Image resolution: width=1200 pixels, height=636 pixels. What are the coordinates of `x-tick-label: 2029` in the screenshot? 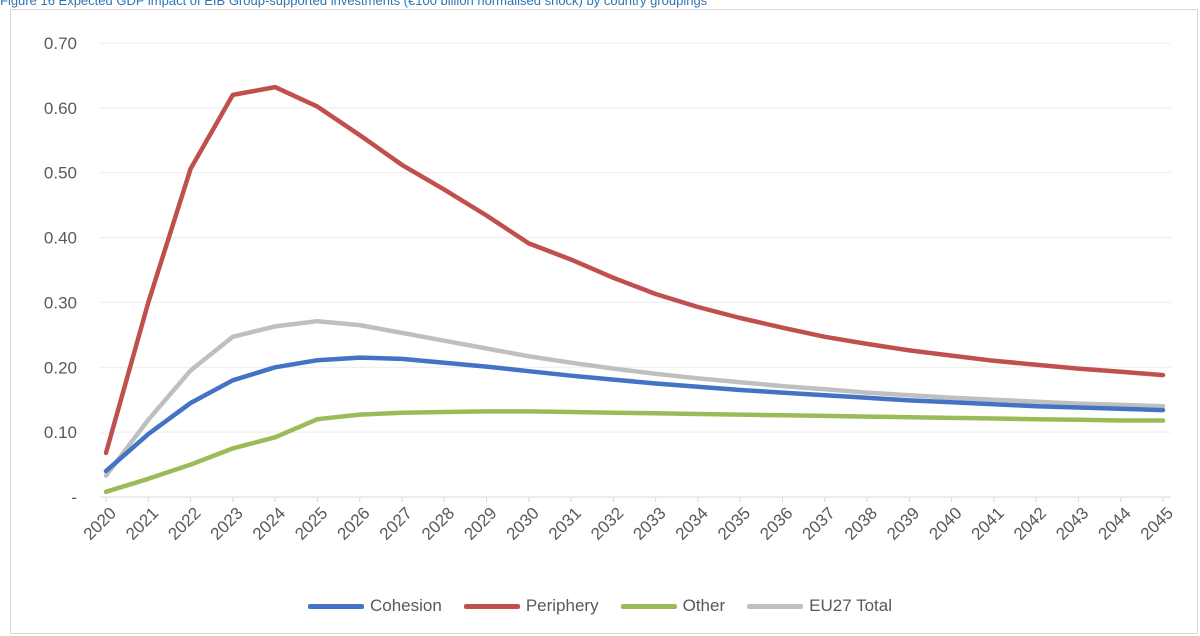 It's located at (480, 524).